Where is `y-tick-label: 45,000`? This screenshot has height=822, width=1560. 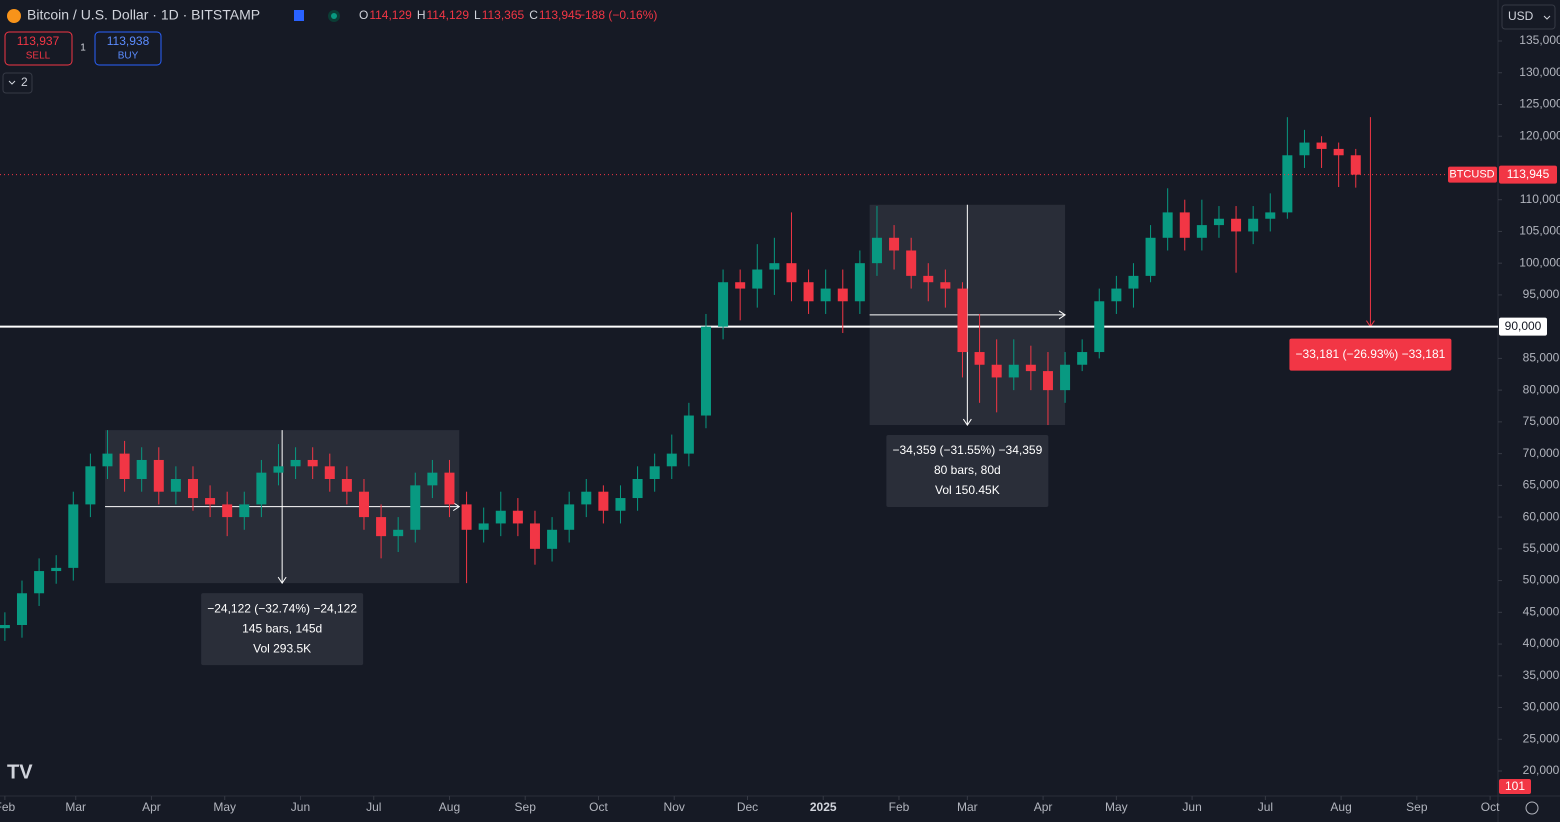 y-tick-label: 45,000 is located at coordinates (1541, 611).